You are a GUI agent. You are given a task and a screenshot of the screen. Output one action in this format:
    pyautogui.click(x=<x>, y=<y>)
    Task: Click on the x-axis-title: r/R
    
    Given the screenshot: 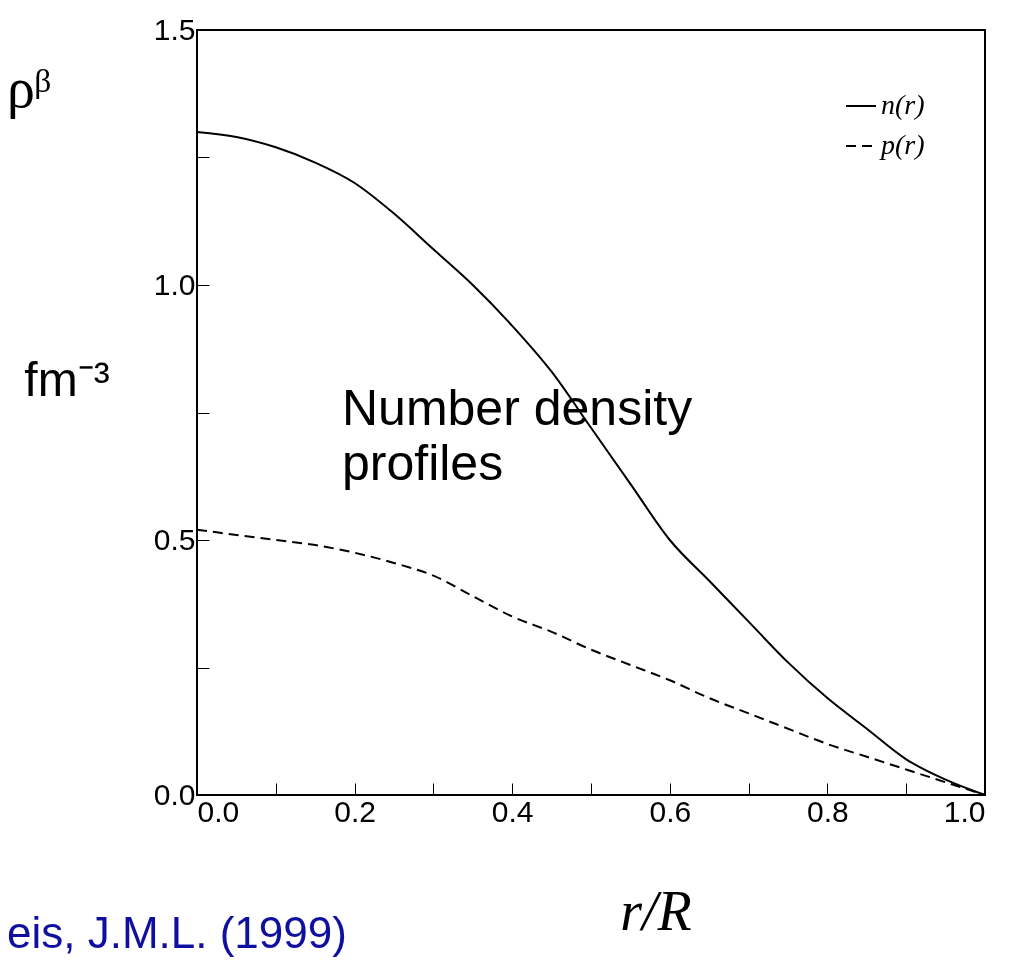 What is the action you would take?
    pyautogui.click(x=656, y=911)
    